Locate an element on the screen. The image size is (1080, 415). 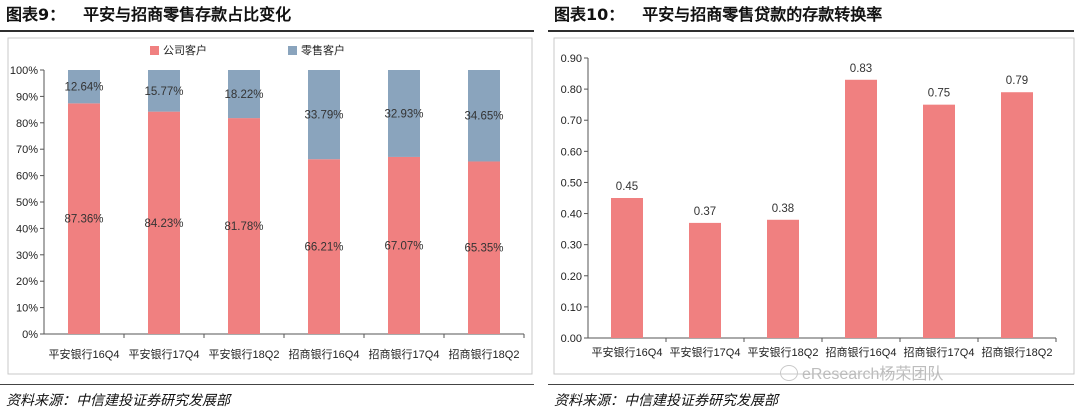
y-tick-label: 20% is located at coordinates (27, 282).